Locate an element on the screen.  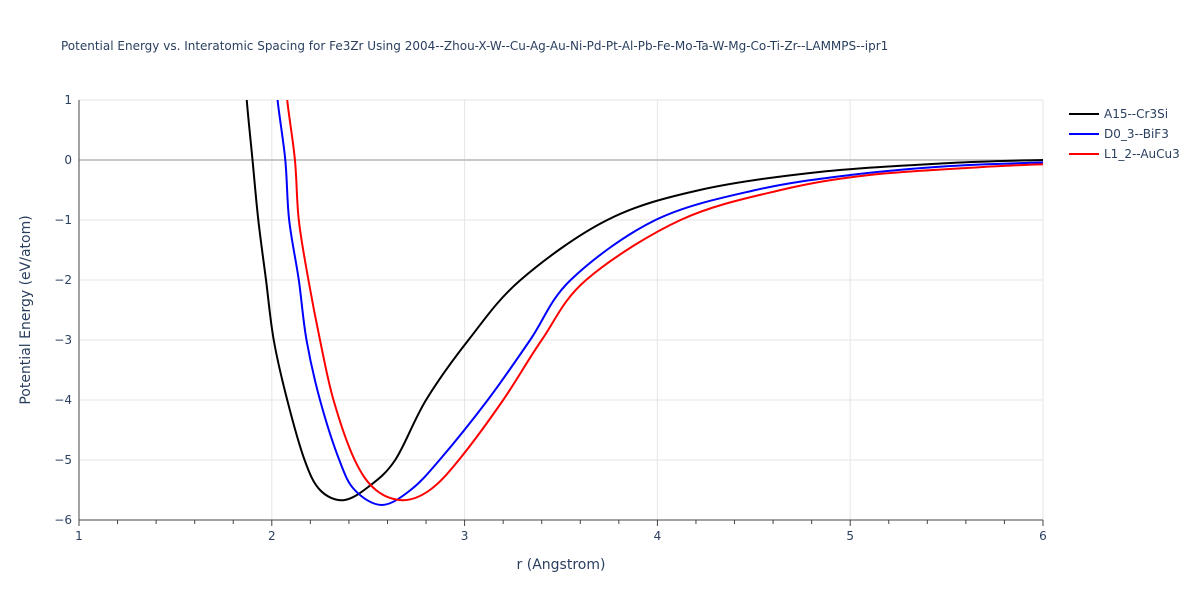
legend-label: D0_3--BiF3 is located at coordinates (1136, 134).